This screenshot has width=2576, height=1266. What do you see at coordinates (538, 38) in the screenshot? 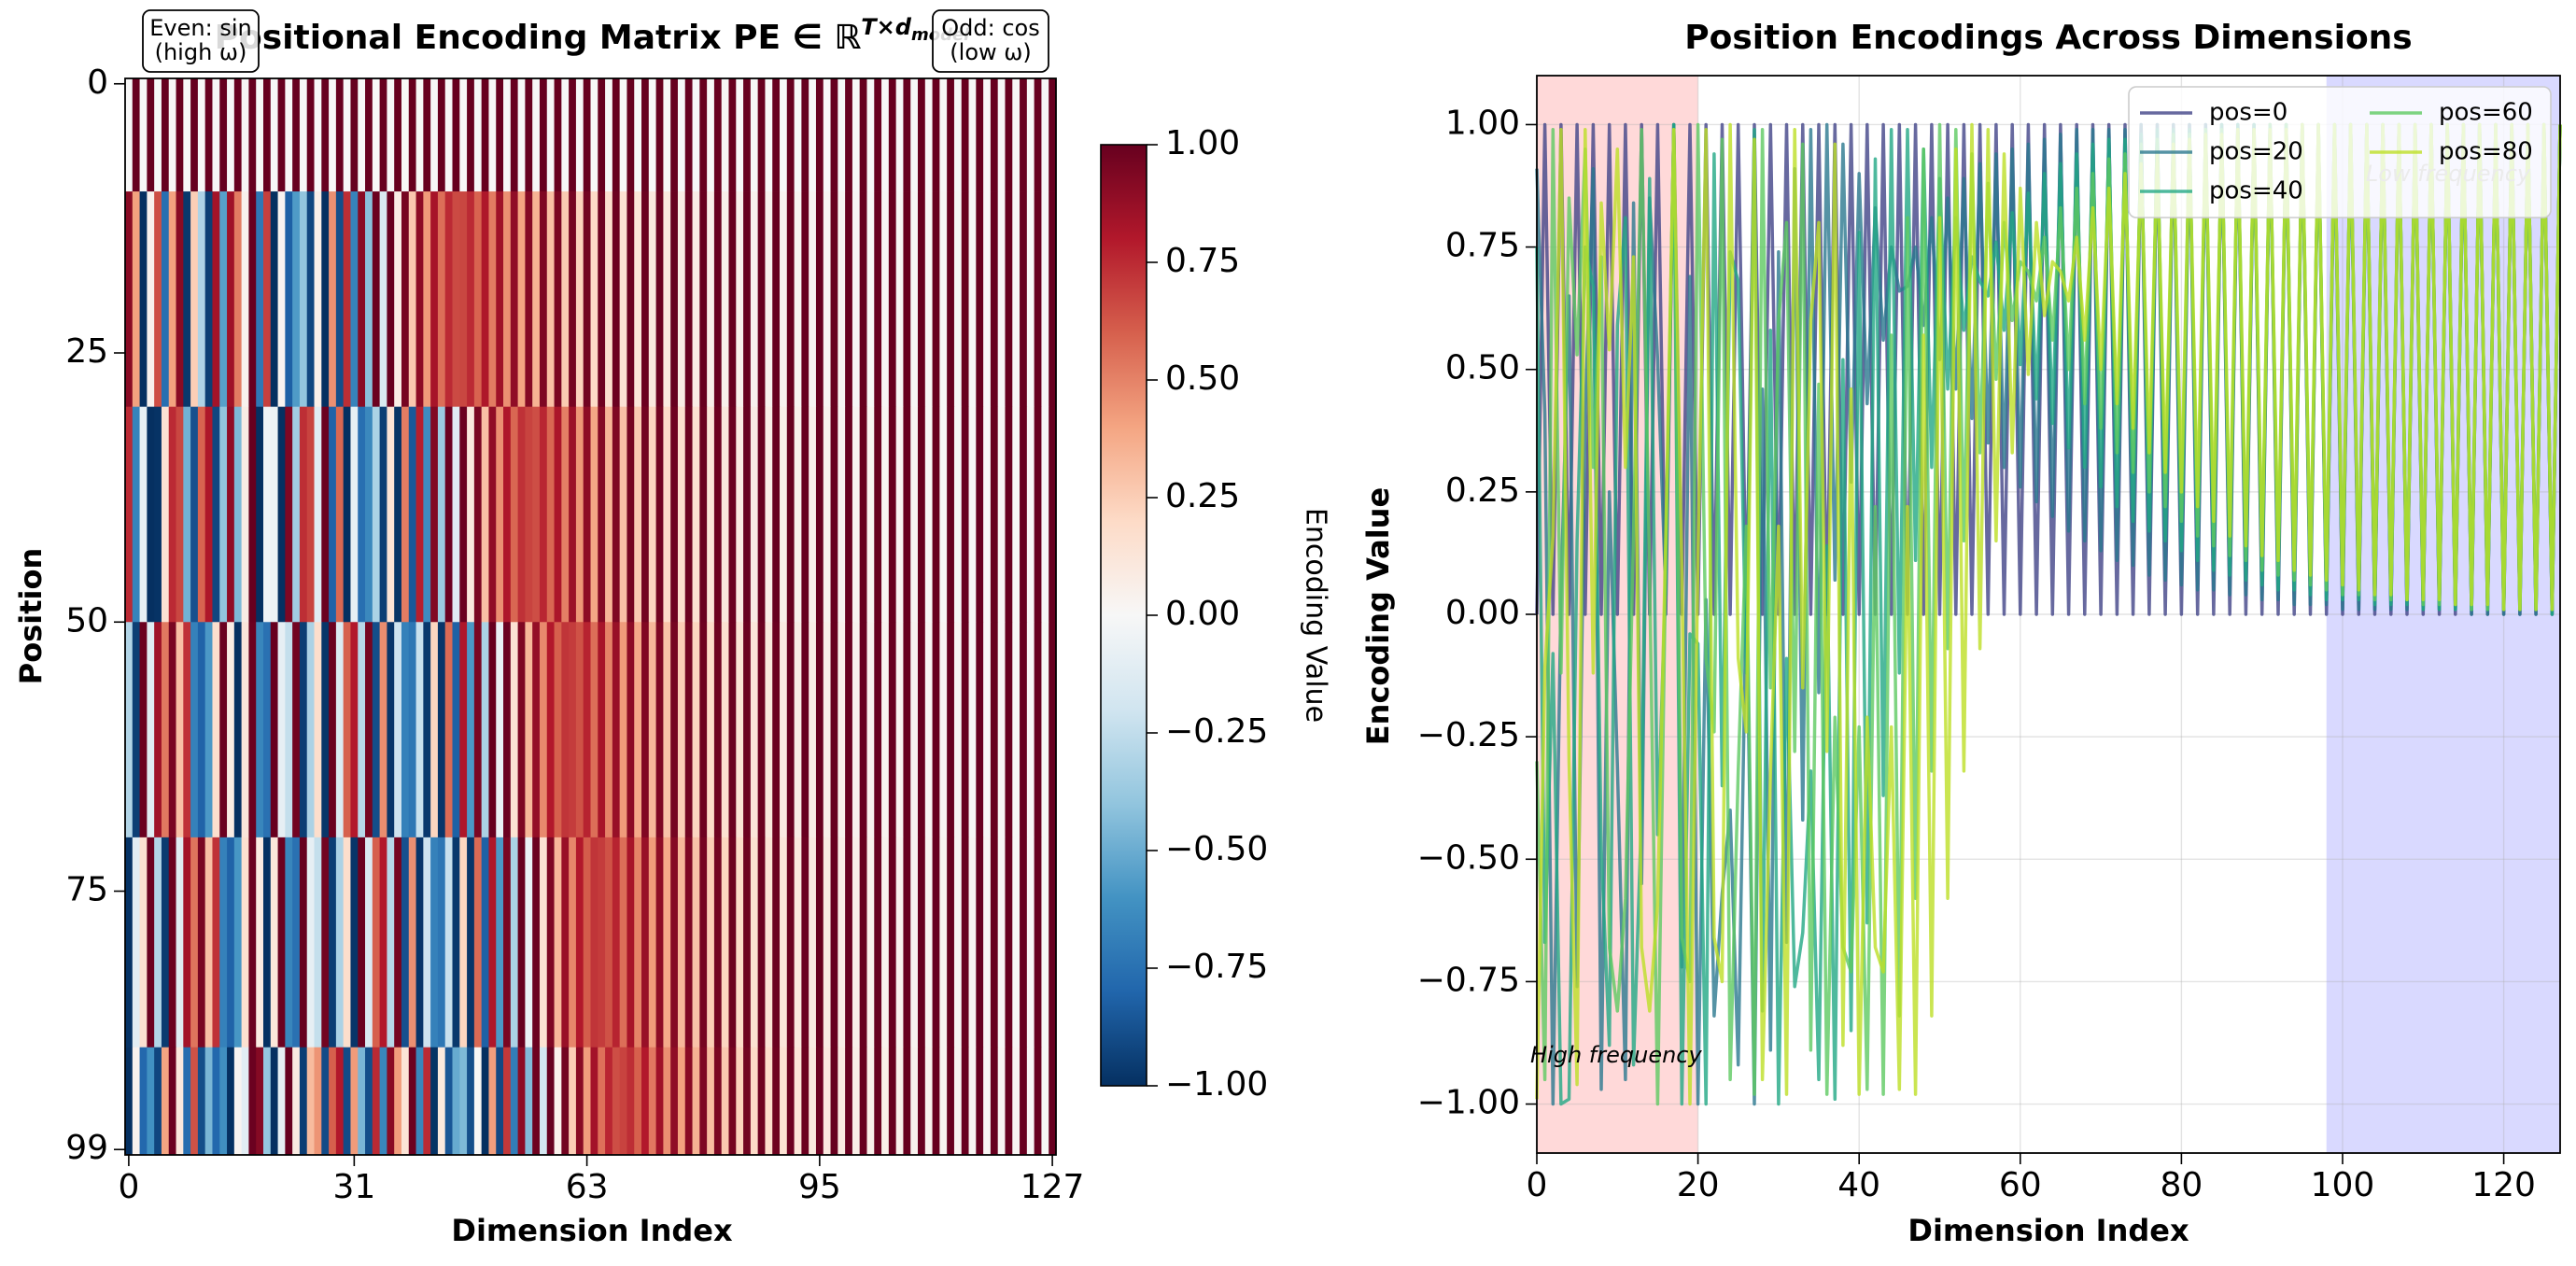
I see `title-main: Positional Encoding Matrix PE ∈ ℝ` at bounding box center [538, 38].